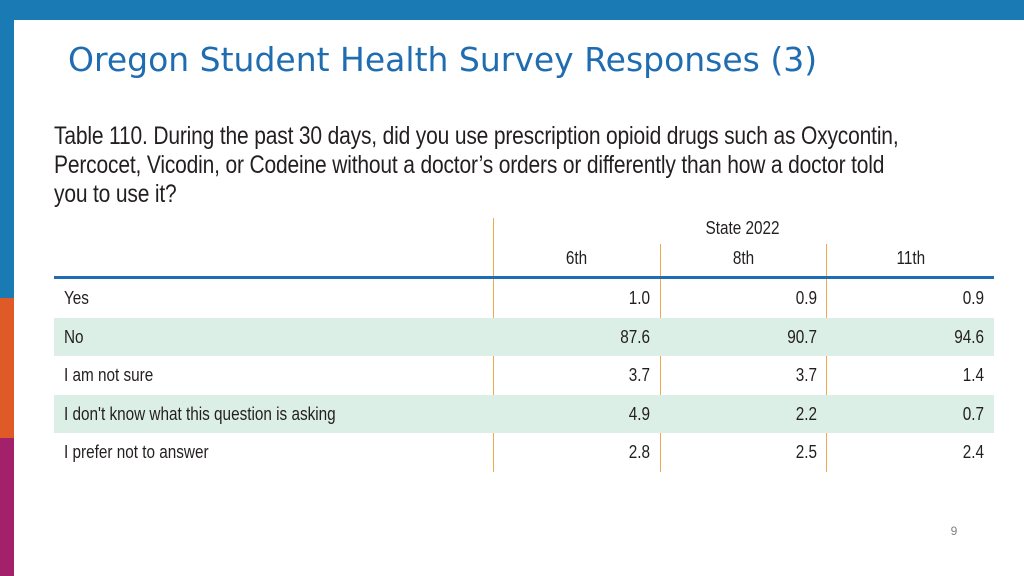  I want to click on side-color-stripe, so click(7, 298).